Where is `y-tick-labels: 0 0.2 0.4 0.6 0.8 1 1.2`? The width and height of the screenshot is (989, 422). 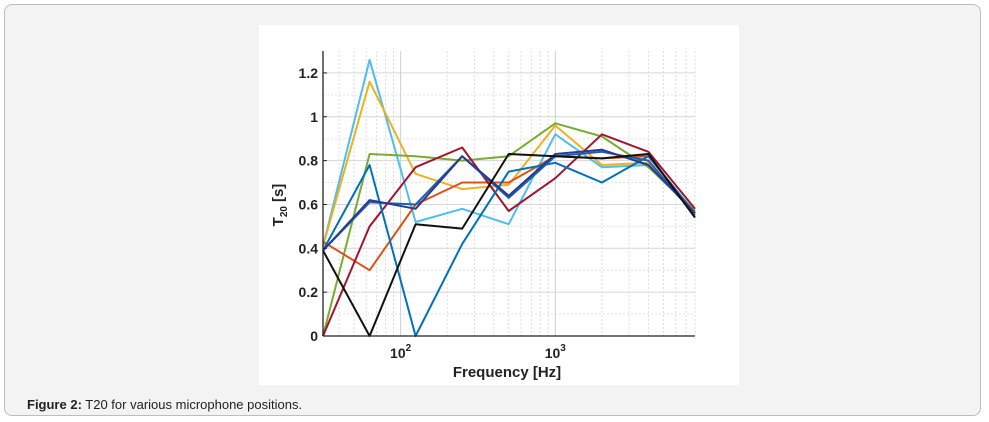
y-tick-labels: 0 0.2 0.4 0.6 0.8 1 1.2 is located at coordinates (309, 204).